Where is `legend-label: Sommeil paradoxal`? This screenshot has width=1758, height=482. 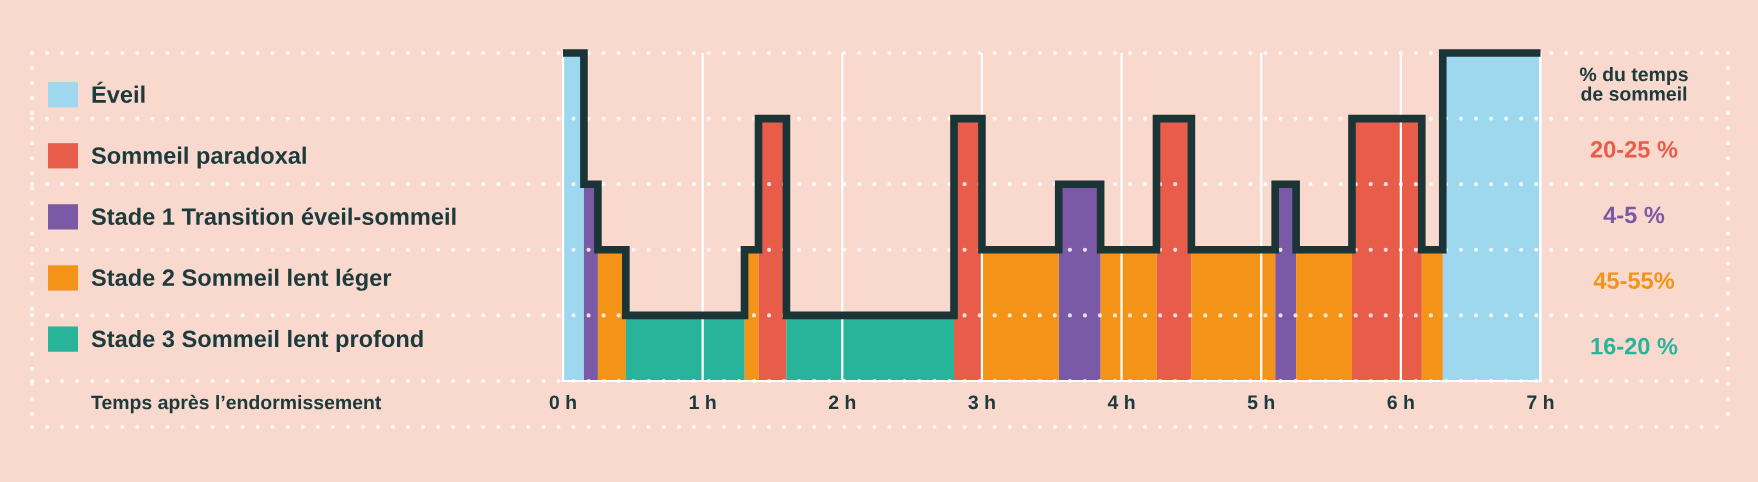
legend-label: Sommeil paradoxal is located at coordinates (198, 157).